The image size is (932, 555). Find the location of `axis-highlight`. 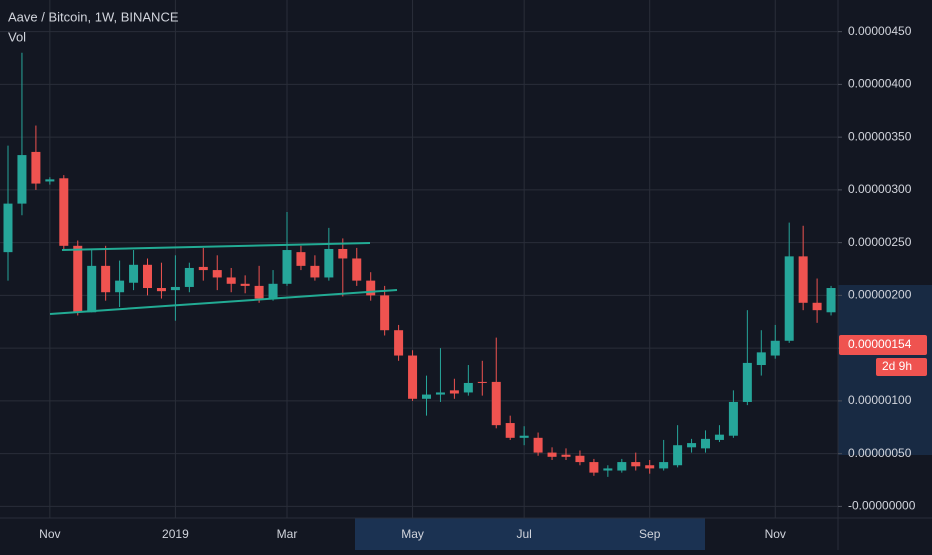

axis-highlight is located at coordinates (530, 534).